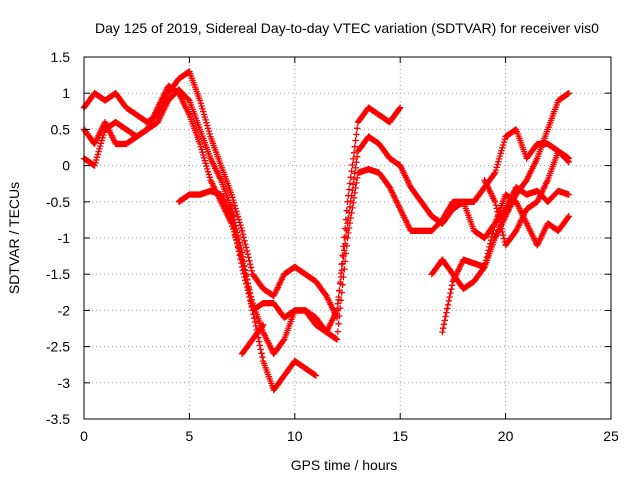 Image resolution: width=640 pixels, height=480 pixels. What do you see at coordinates (66, 166) in the screenshot?
I see `y-tick-label: 0` at bounding box center [66, 166].